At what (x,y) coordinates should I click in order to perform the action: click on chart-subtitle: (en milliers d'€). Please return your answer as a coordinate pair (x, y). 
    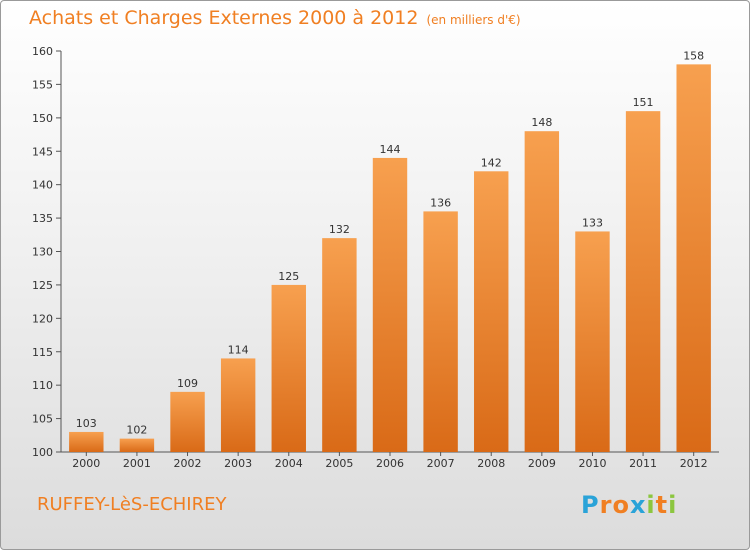
    Looking at the image, I should click on (473, 20).